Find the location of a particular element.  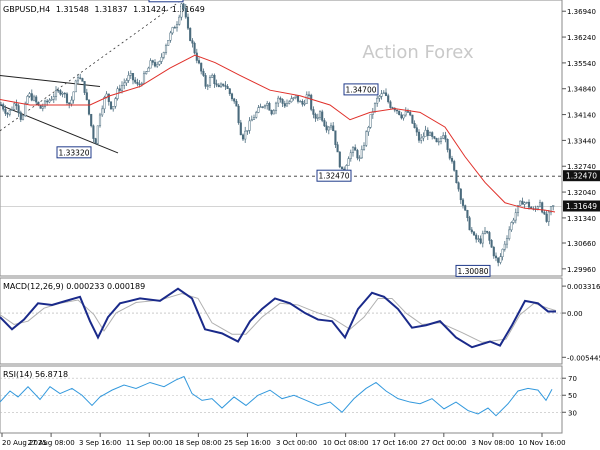

rsi-panel-frame is located at coordinates (281, 399).